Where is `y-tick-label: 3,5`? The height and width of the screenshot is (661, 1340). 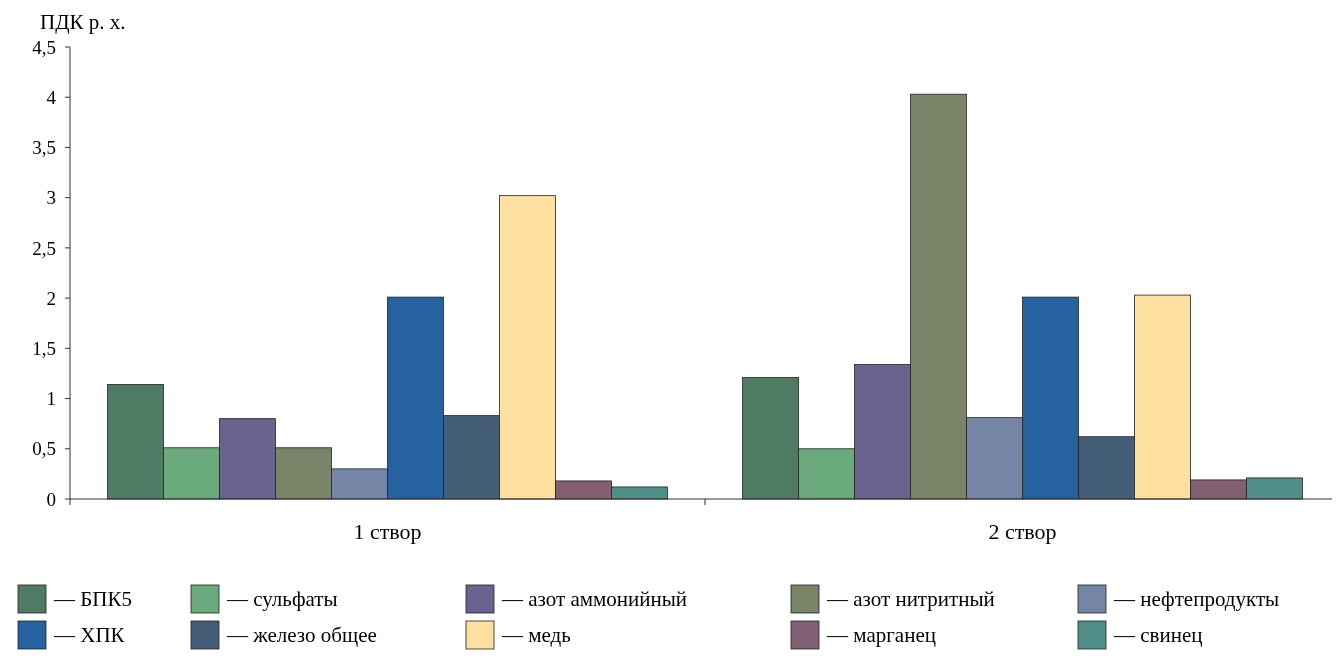
y-tick-label: 3,5 is located at coordinates (44, 148).